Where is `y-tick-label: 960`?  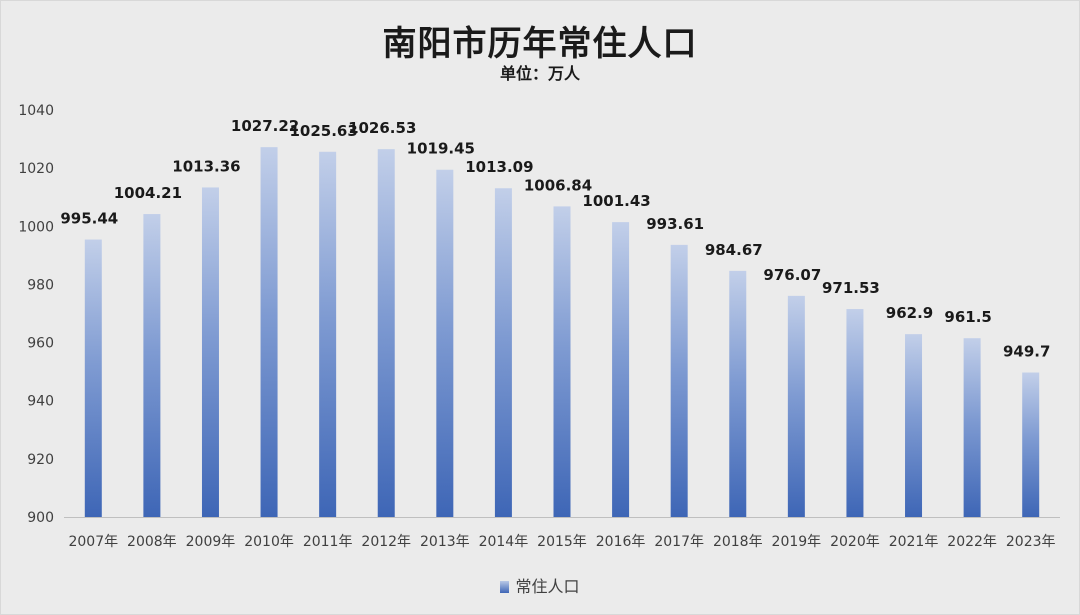 y-tick-label: 960 is located at coordinates (40, 344).